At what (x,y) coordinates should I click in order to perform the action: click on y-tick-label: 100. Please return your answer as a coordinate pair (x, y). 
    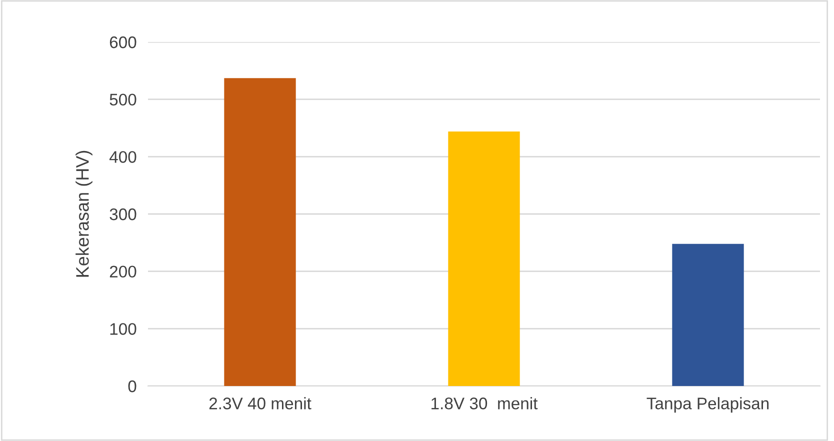
    Looking at the image, I should click on (123, 329).